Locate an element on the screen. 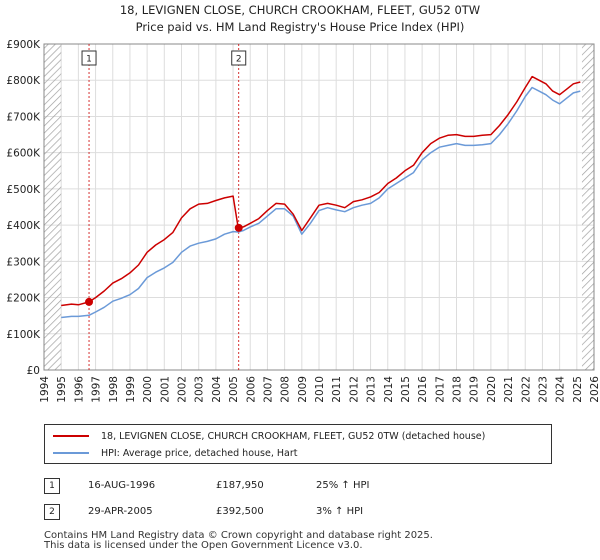 The image size is (600, 560). sale-row: 1 16-AUG-1996 £187,950 25% ↑ HPI is located at coordinates (304, 491).